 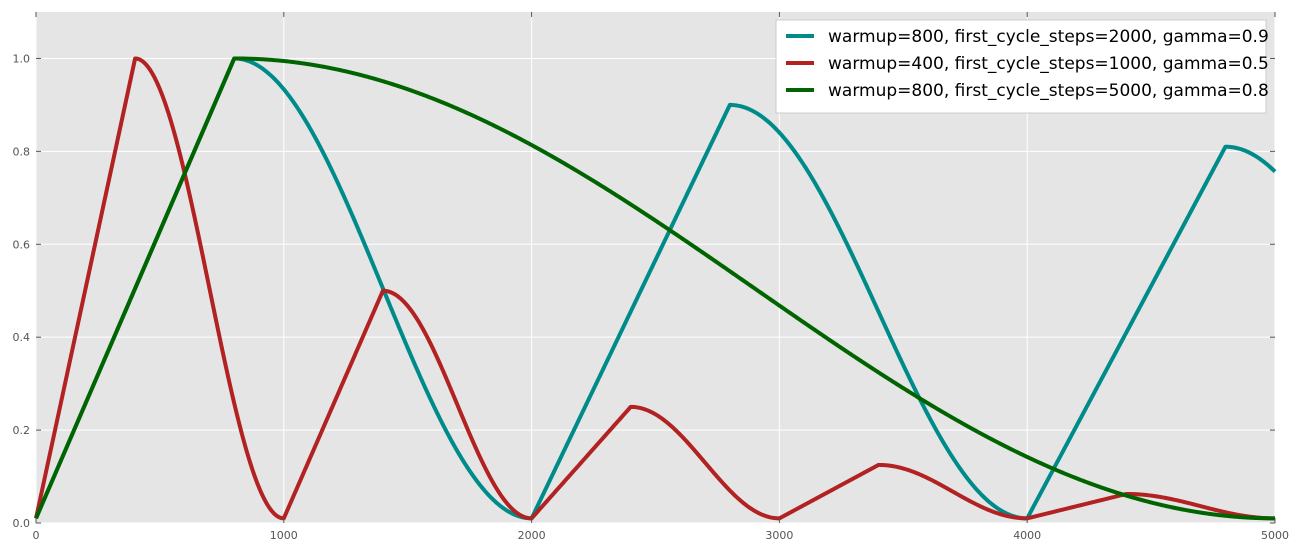 What do you see at coordinates (1027, 535) in the screenshot?
I see `x-tick-label: 4000` at bounding box center [1027, 535].